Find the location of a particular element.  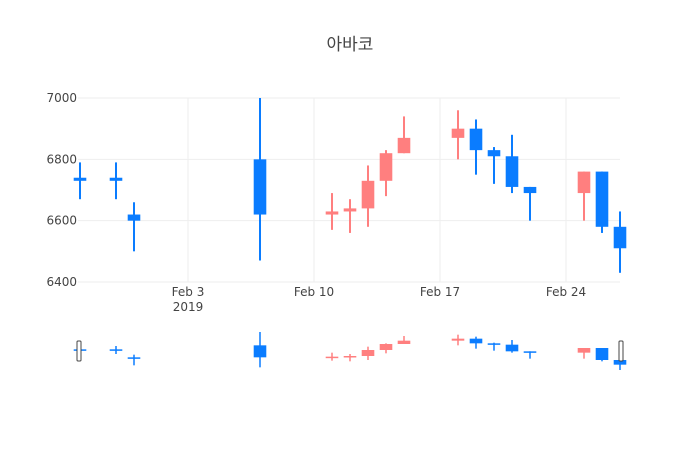

x-tick-label: Feb 3 is located at coordinates (188, 292).